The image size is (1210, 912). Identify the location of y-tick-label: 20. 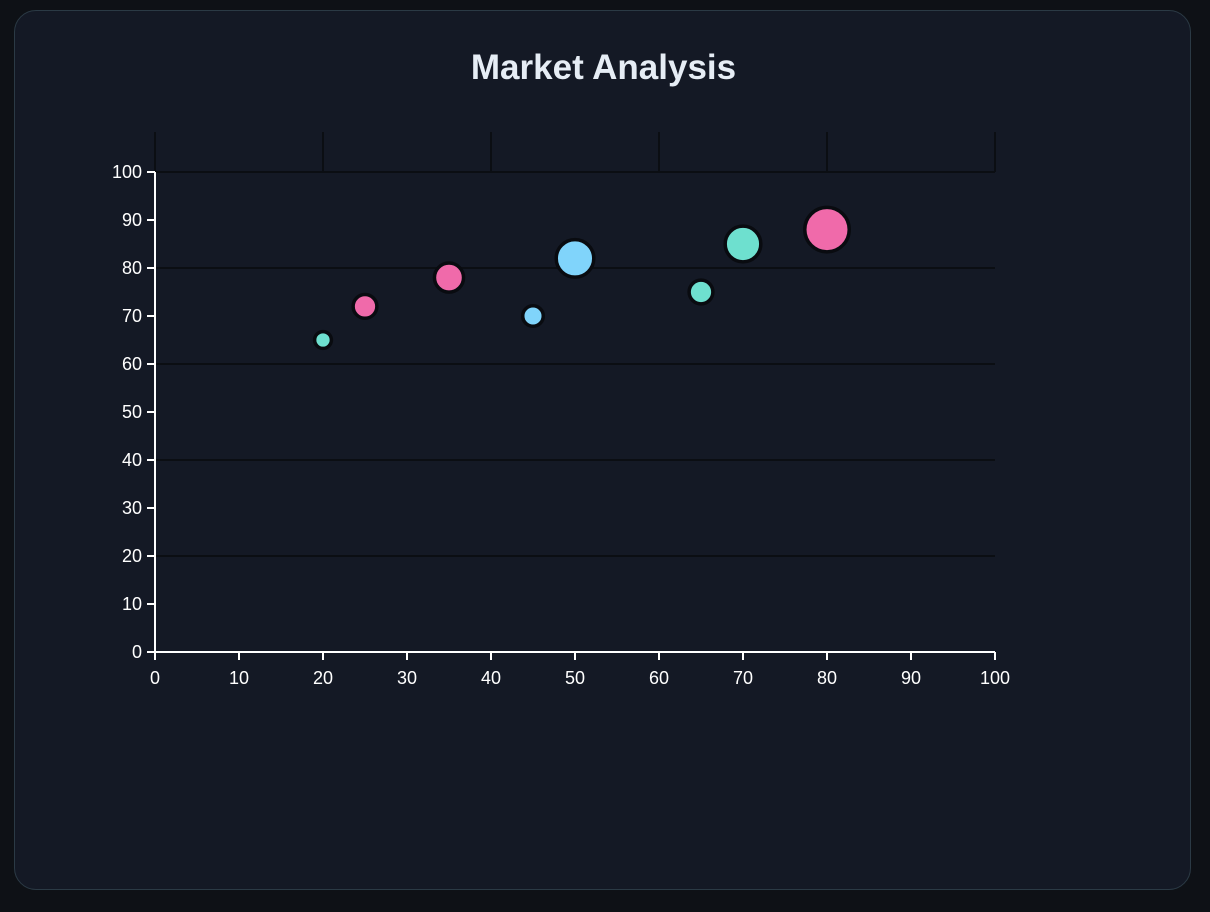
(132, 556).